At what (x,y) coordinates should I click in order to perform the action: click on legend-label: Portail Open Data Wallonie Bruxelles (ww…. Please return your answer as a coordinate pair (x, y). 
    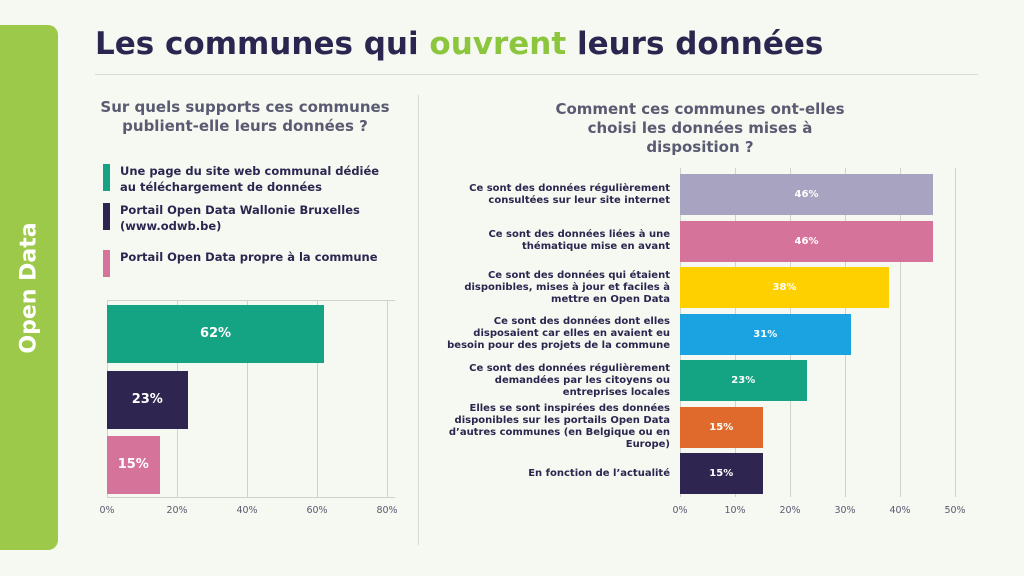
    Looking at the image, I should click on (240, 218).